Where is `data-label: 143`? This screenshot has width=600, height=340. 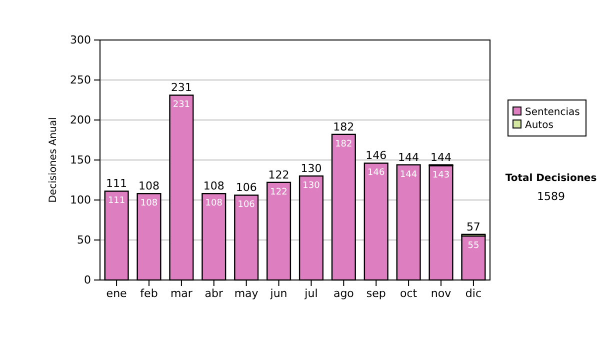
data-label: 143 is located at coordinates (441, 175).